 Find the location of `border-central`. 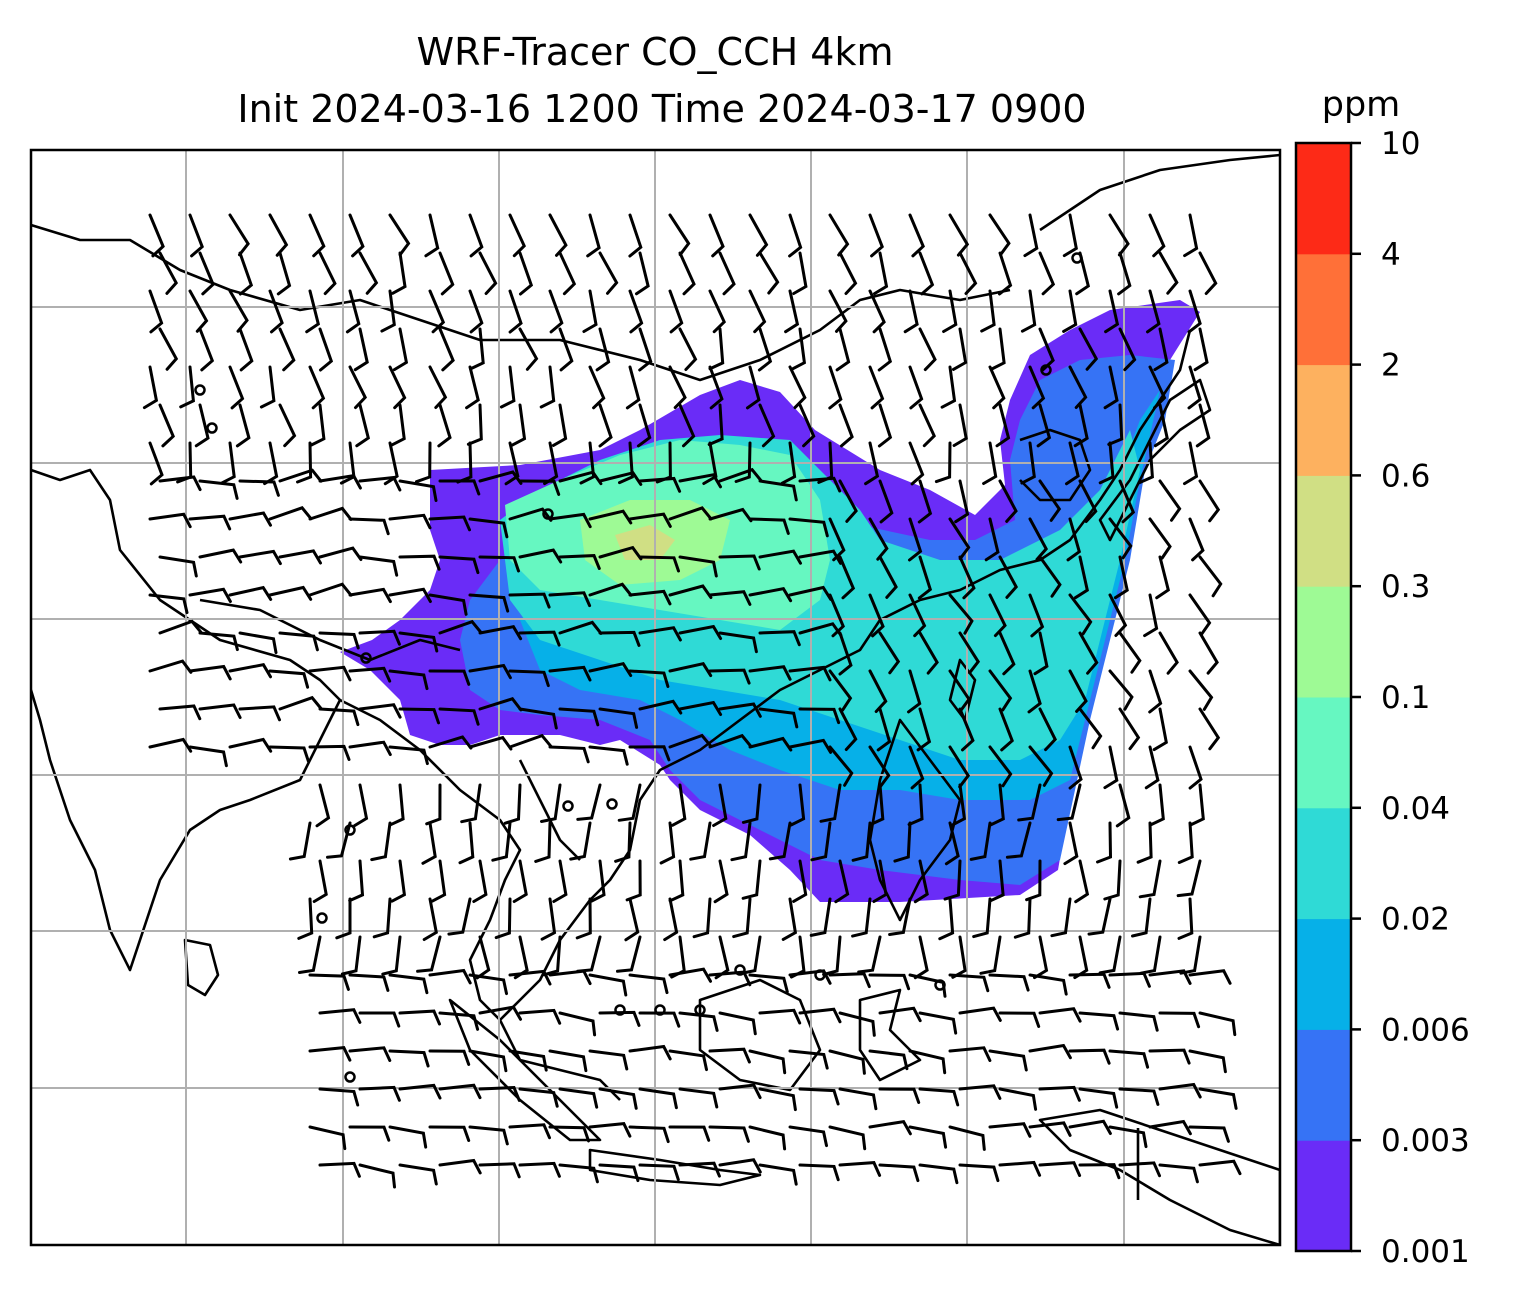

border-central is located at coordinates (131, 257).